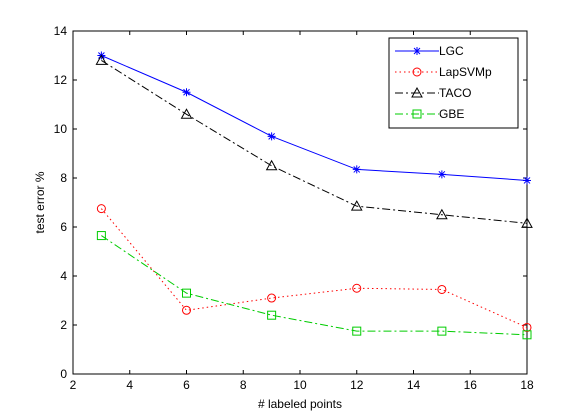 The image size is (561, 420). What do you see at coordinates (63, 325) in the screenshot?
I see `y-tick-label: 2` at bounding box center [63, 325].